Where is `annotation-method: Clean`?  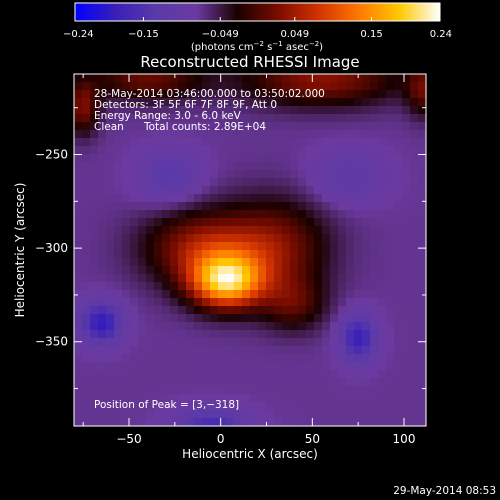 annotation-method: Clean is located at coordinates (109, 127).